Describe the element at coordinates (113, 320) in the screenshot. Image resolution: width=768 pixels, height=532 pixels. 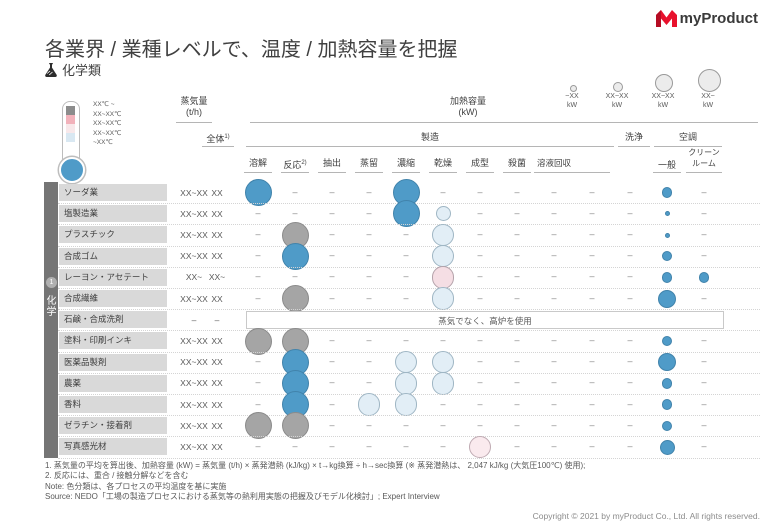
I see `row-label: 石鹸・合成洗剤` at that location.